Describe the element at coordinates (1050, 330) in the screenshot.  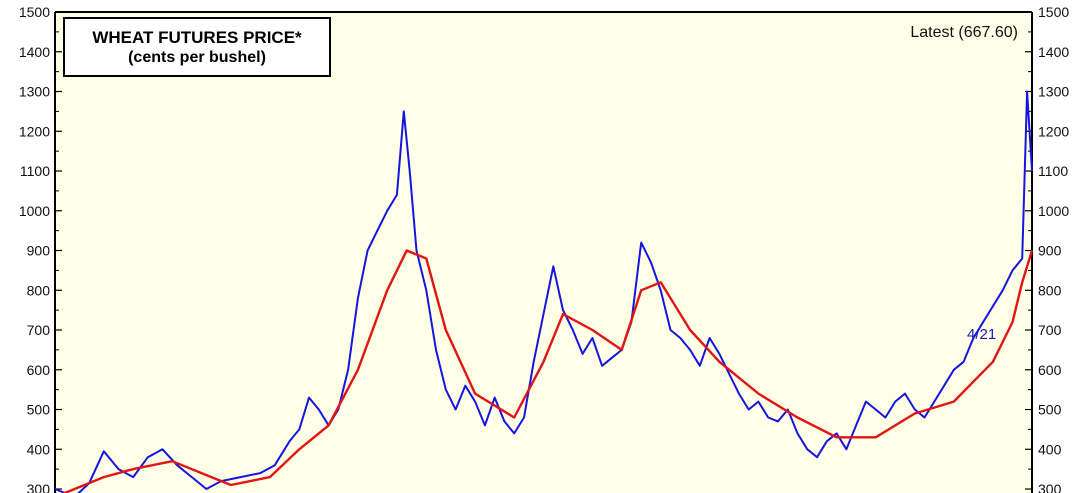
I see `y-tick-label-right: 700` at that location.